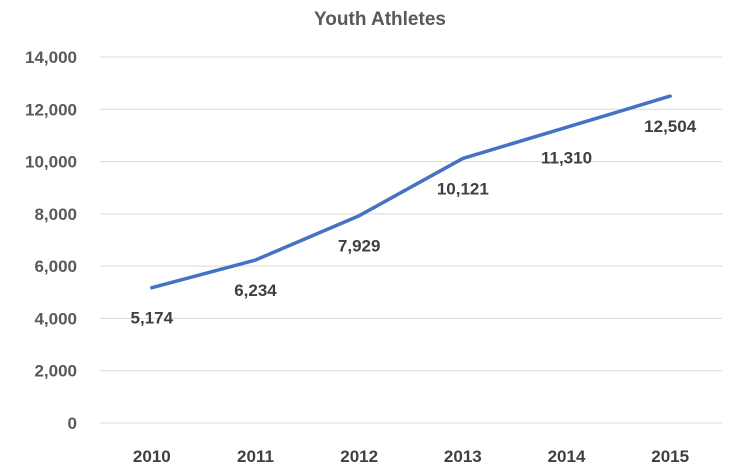  What do you see at coordinates (152, 318) in the screenshot?
I see `data-label: 5,174` at bounding box center [152, 318].